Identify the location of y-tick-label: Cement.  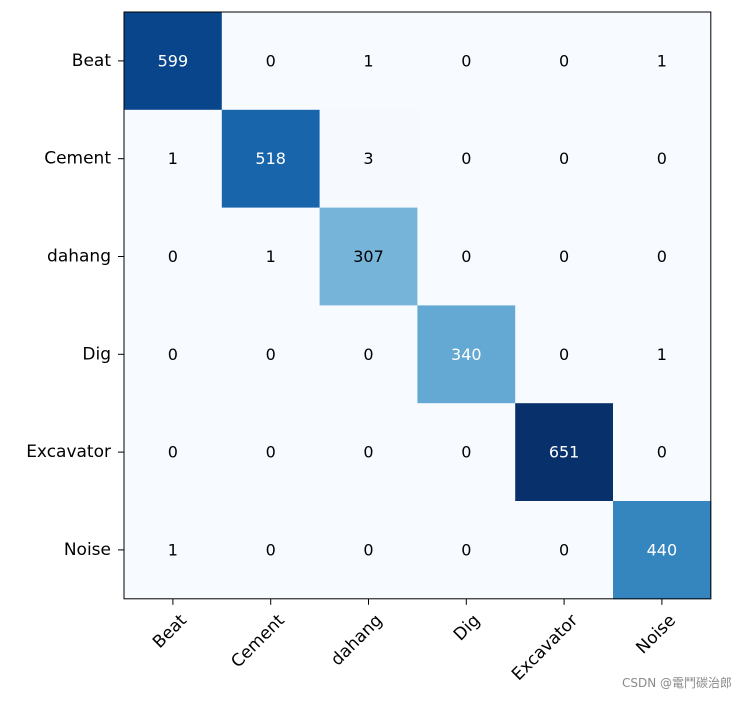
(77, 159).